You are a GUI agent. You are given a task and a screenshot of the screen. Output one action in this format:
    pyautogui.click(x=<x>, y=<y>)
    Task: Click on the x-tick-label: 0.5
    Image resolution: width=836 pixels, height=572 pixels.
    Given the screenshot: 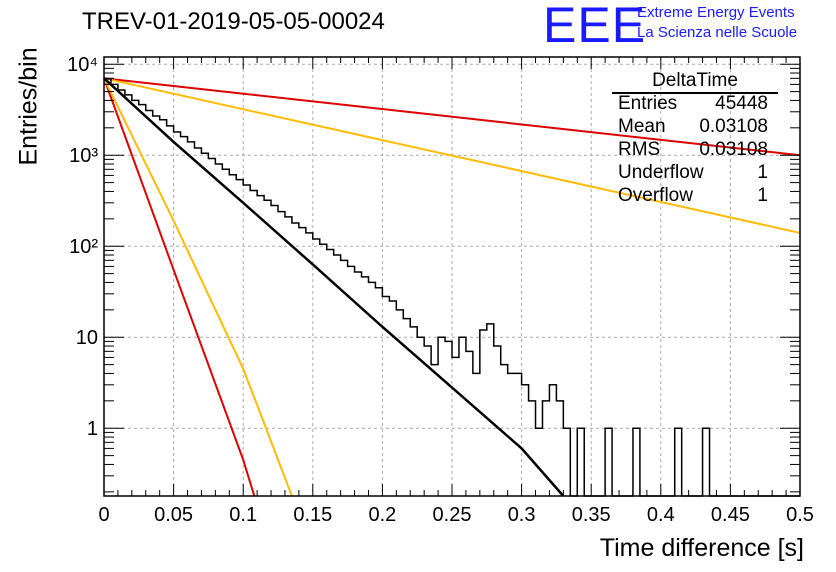 What is the action you would take?
    pyautogui.click(x=800, y=515)
    